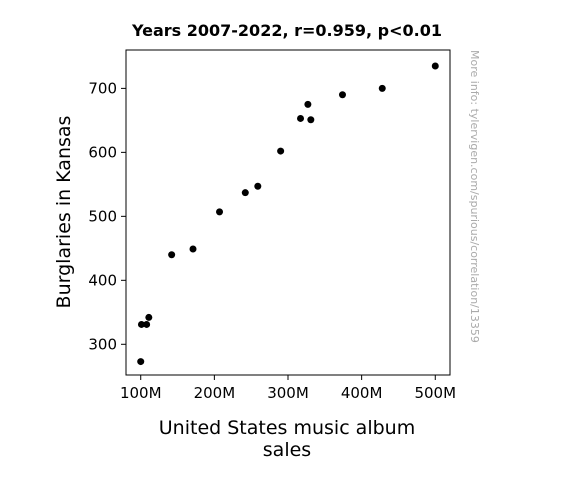  What do you see at coordinates (102, 152) in the screenshot?
I see `y-tick-label: 600` at bounding box center [102, 152].